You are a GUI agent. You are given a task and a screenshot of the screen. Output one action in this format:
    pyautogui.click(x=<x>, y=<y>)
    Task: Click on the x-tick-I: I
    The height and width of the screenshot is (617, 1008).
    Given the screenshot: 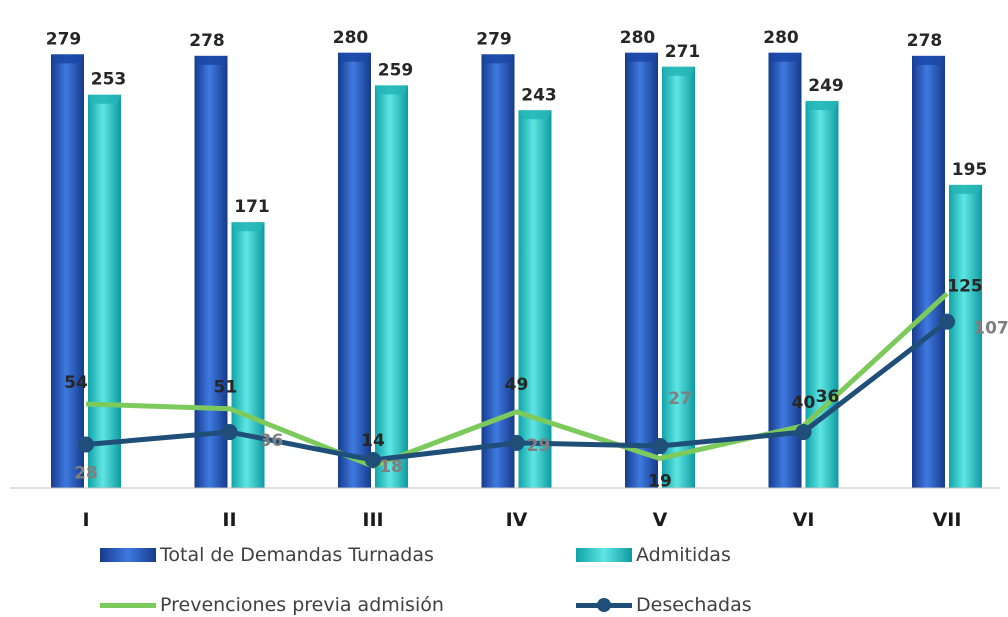 What is the action you would take?
    pyautogui.click(x=85, y=519)
    